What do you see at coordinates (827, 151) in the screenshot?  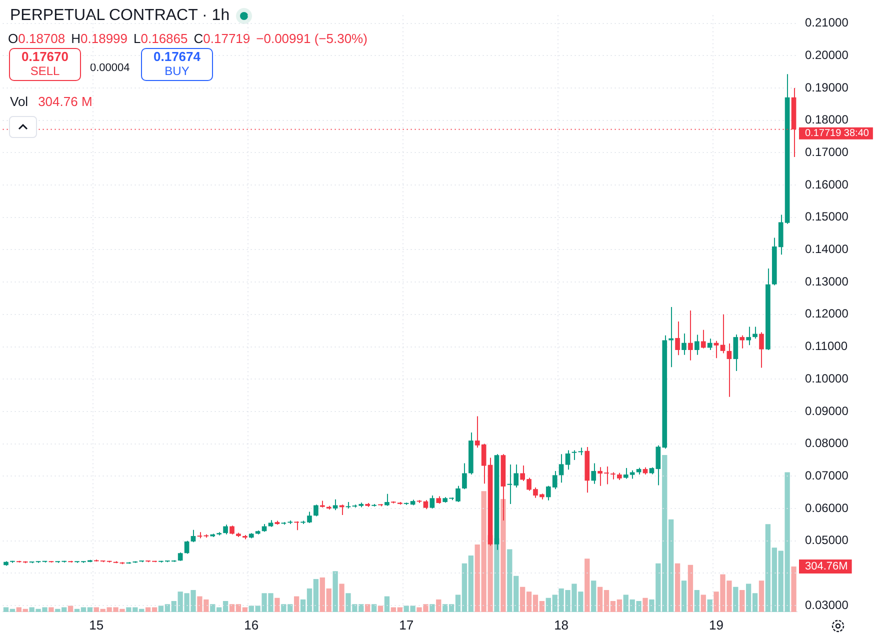 I see `y-tick-label: 0.17000` at bounding box center [827, 151].